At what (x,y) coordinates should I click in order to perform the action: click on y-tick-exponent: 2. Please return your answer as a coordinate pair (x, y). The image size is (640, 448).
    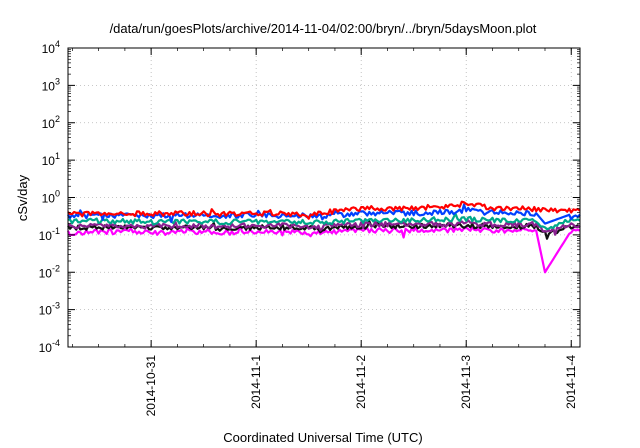
    Looking at the image, I should click on (57, 119).